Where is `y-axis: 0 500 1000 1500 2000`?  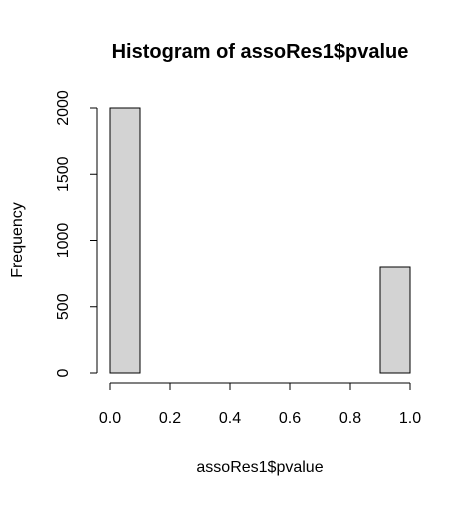 y-axis: 0 500 1000 1500 2000 is located at coordinates (76, 233).